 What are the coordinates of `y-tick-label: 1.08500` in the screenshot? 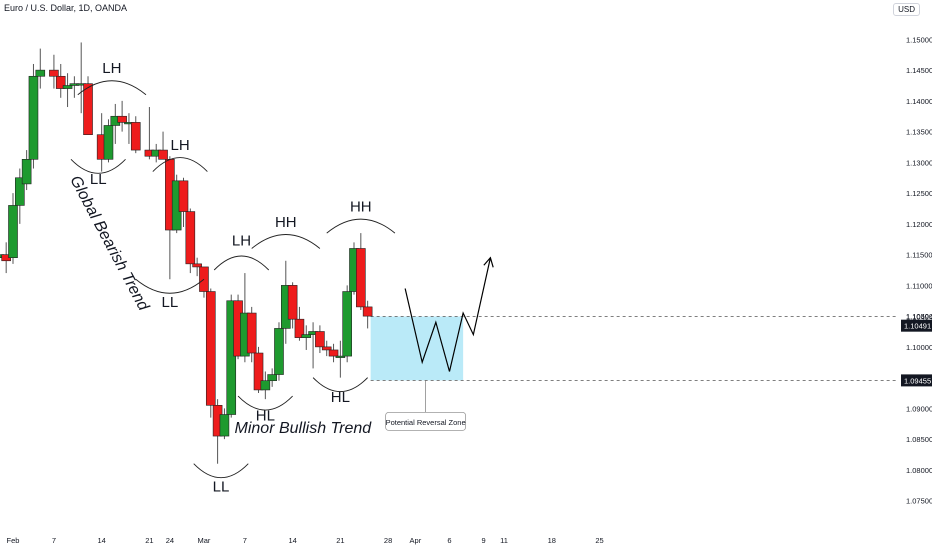 It's located at (919, 439).